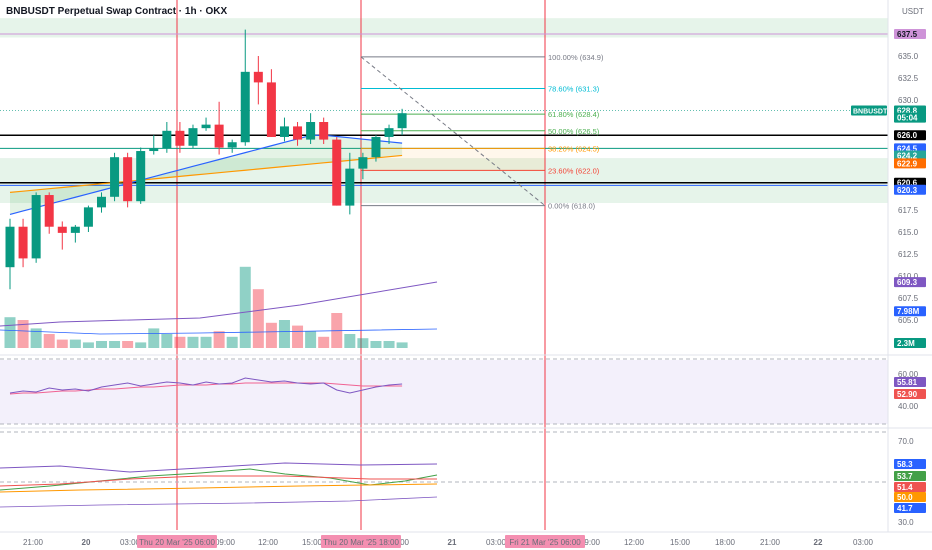 The height and width of the screenshot is (550, 932). What do you see at coordinates (906, 343) in the screenshot?
I see `volume-tag: 2.3M` at bounding box center [906, 343].